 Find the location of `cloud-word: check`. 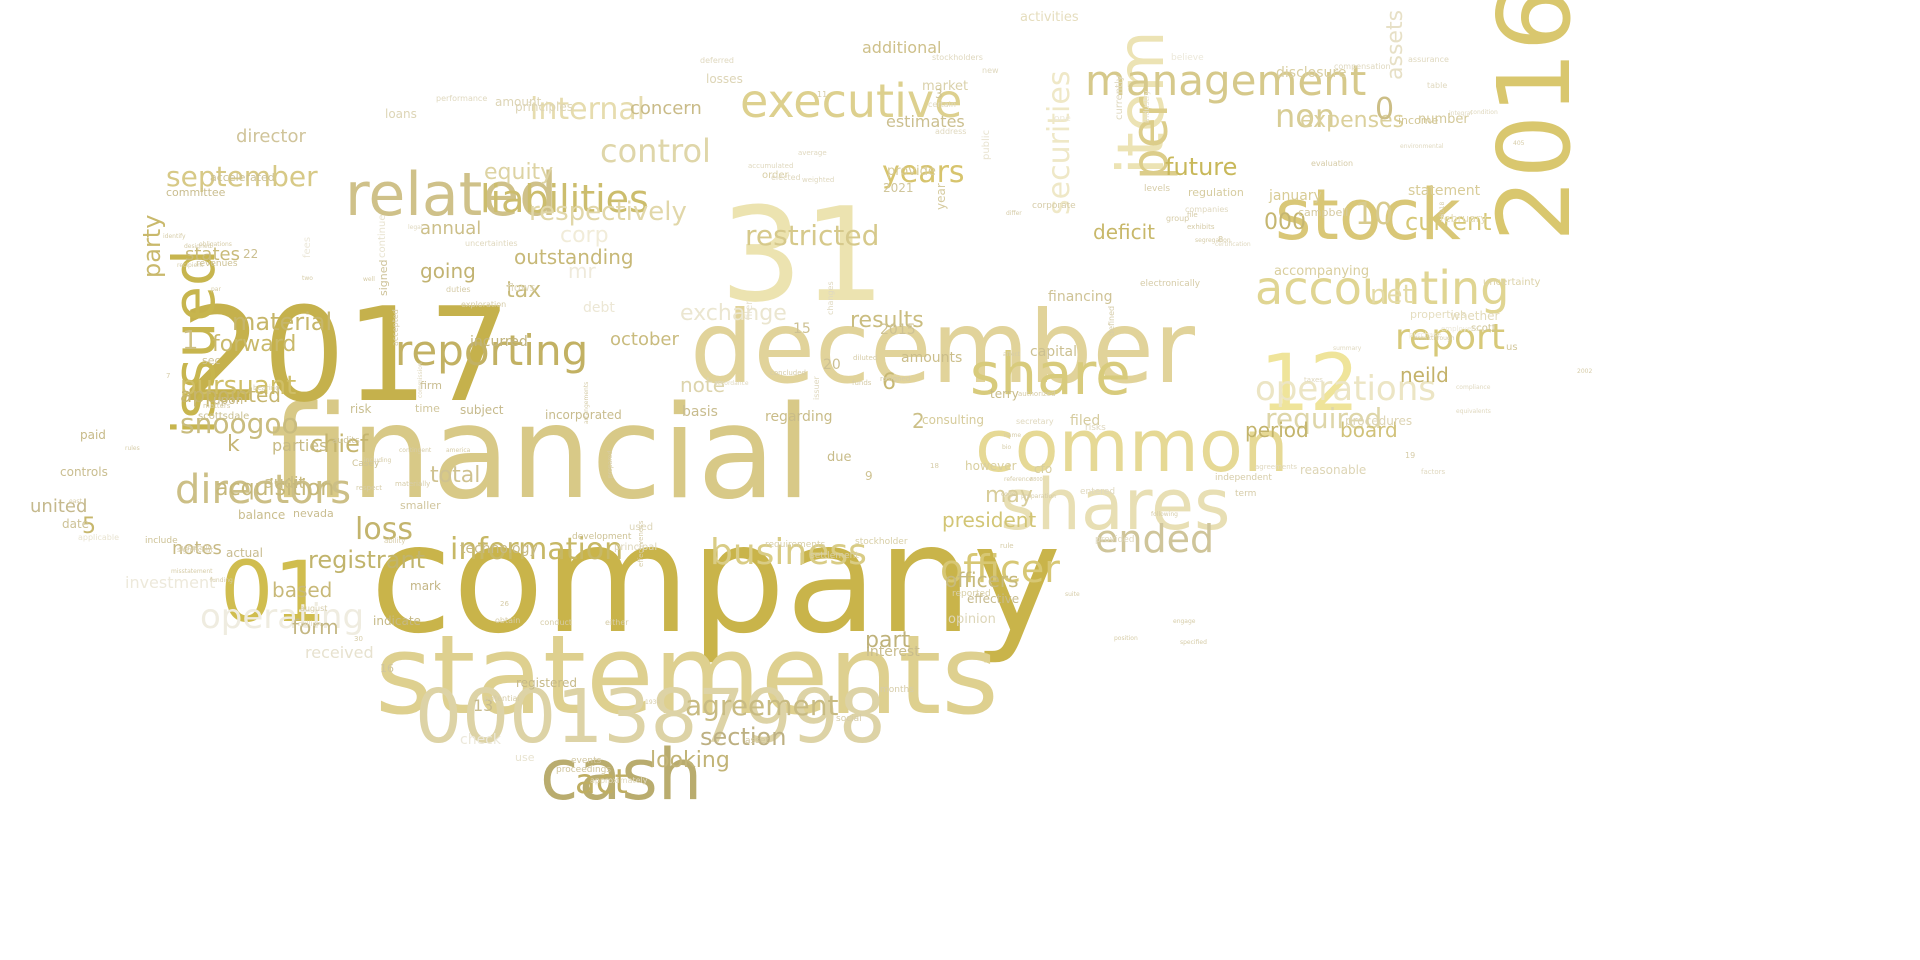

cloud-word: check is located at coordinates (480, 740).